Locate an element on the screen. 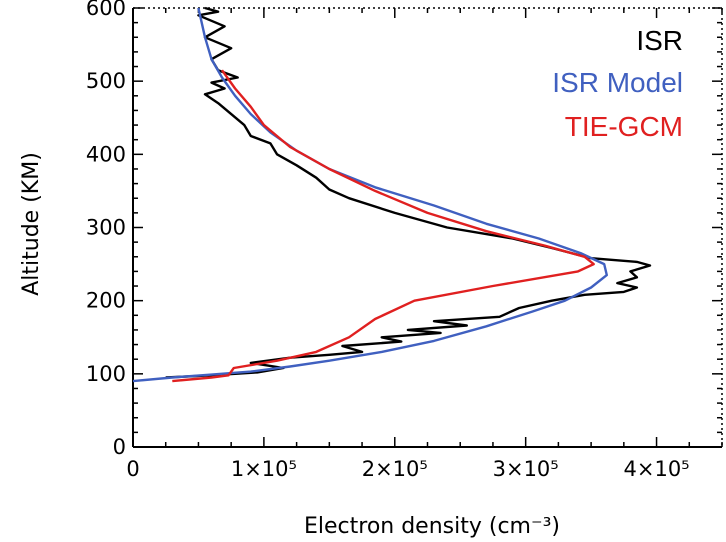 This screenshot has height=542, width=726. legend-entry-isr: ISR is located at coordinates (659, 40).